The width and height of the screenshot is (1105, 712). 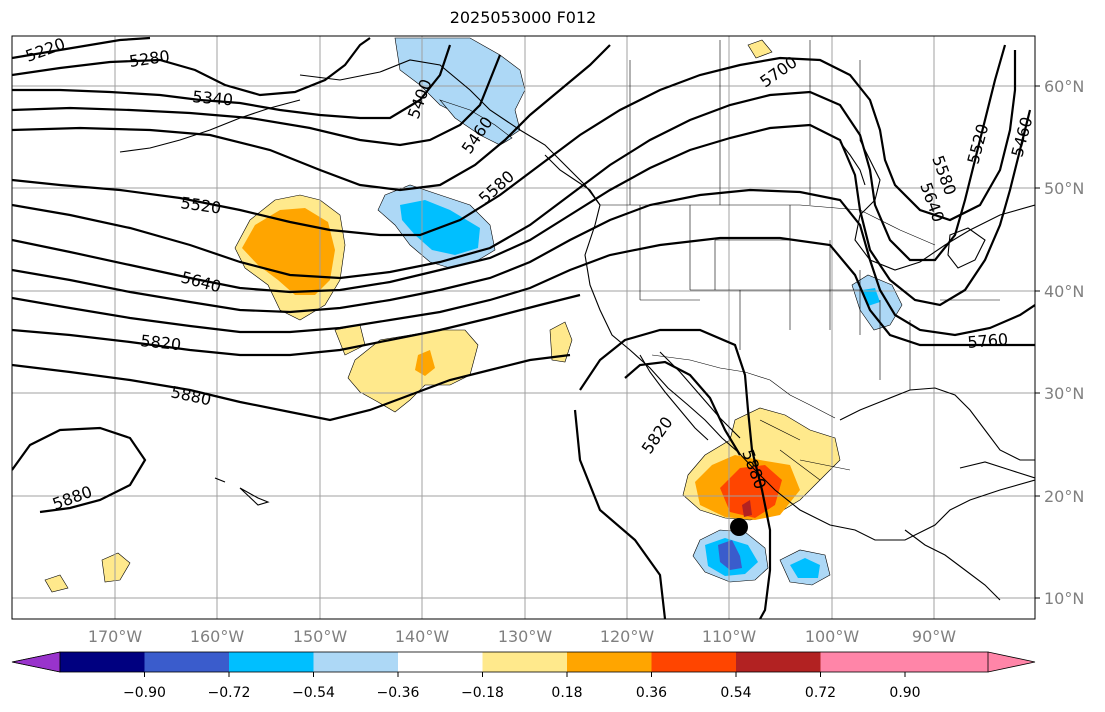 I want to click on baja-california, so click(x=674, y=397).